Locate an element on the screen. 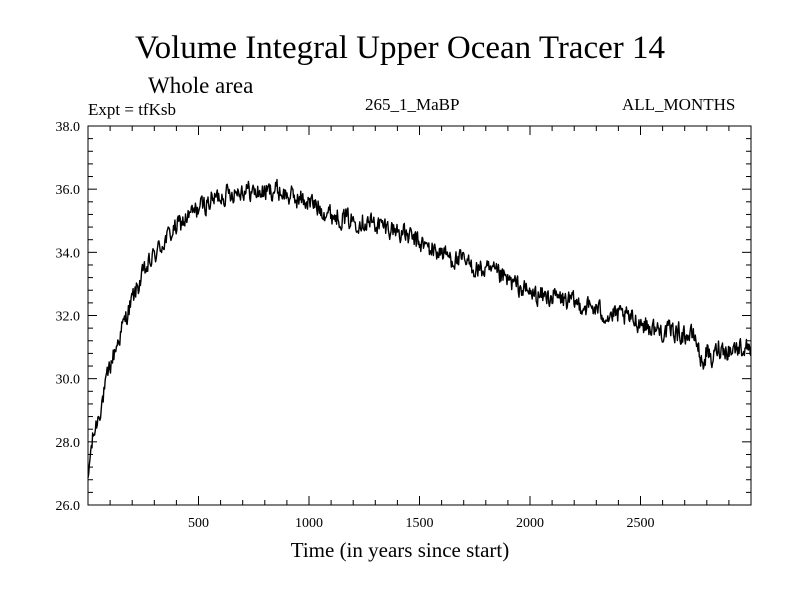  x-tick-label: 1500 is located at coordinates (420, 523).